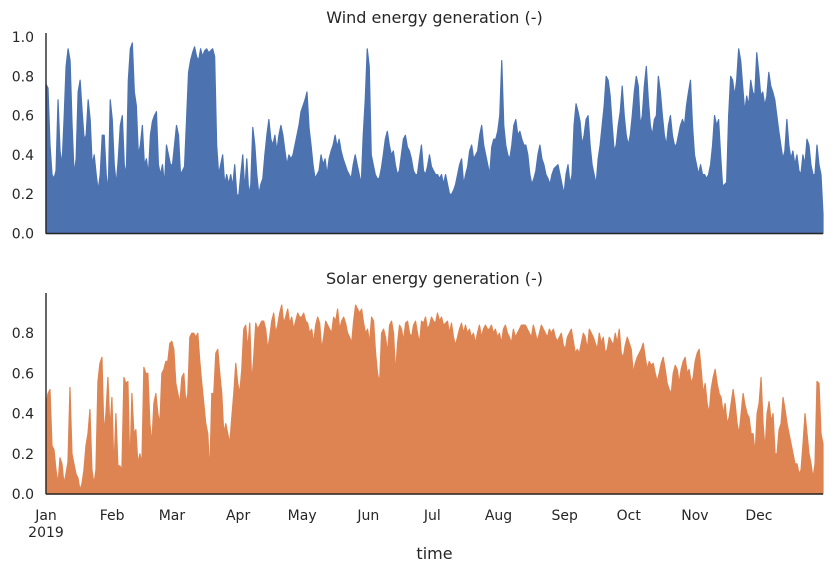 The width and height of the screenshot is (832, 573). I want to click on wind-y-tick-label: 0.6, so click(23, 117).